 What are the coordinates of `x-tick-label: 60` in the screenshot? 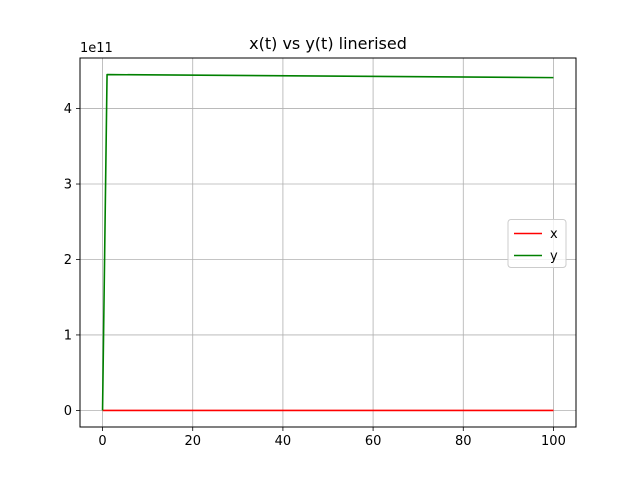 It's located at (373, 441).